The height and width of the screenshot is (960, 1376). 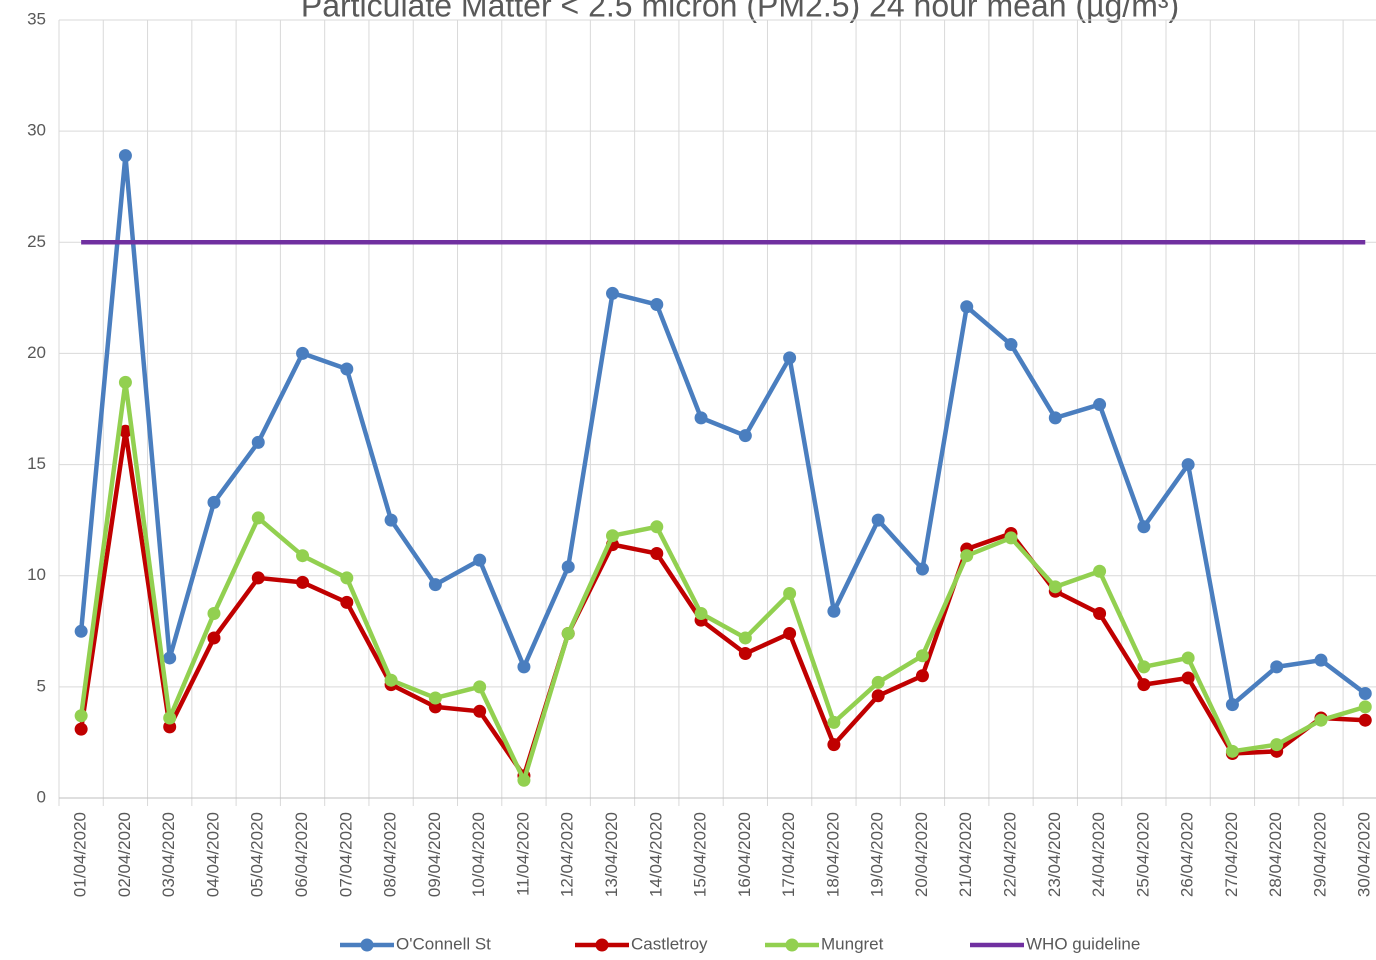 What do you see at coordinates (390, 854) in the screenshot?
I see `x-tick-label: 08/04/2020` at bounding box center [390, 854].